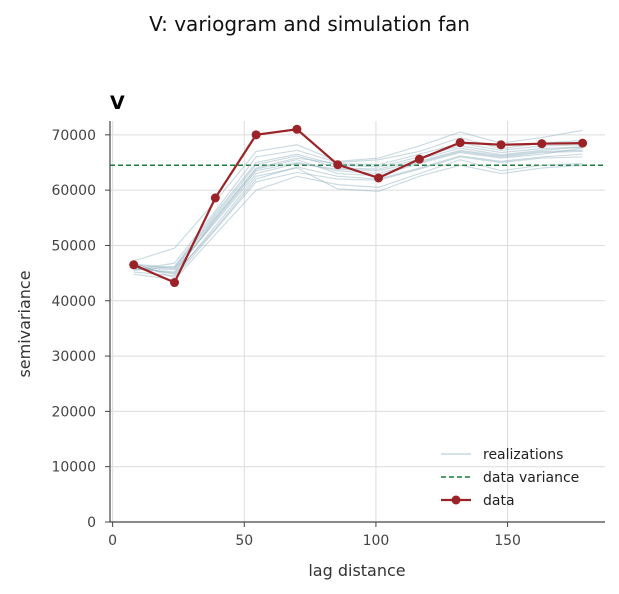 This screenshot has width=619, height=594. I want to click on legend-realizations-label: realizations, so click(523, 455).